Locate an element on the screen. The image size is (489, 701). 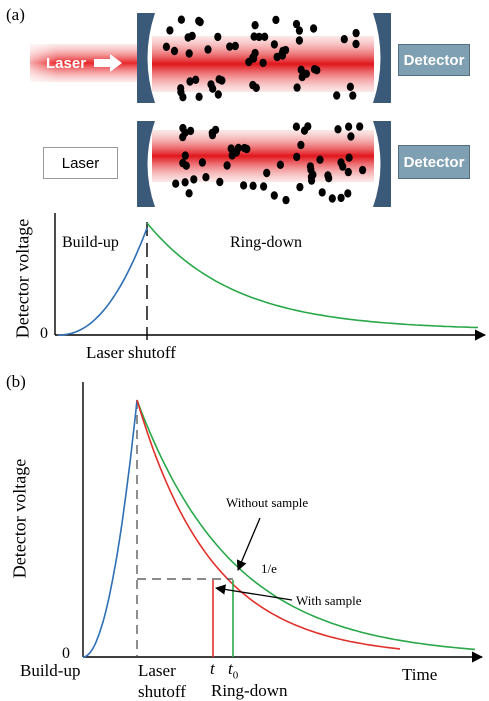
right-mirror is located at coordinates (382, 58).